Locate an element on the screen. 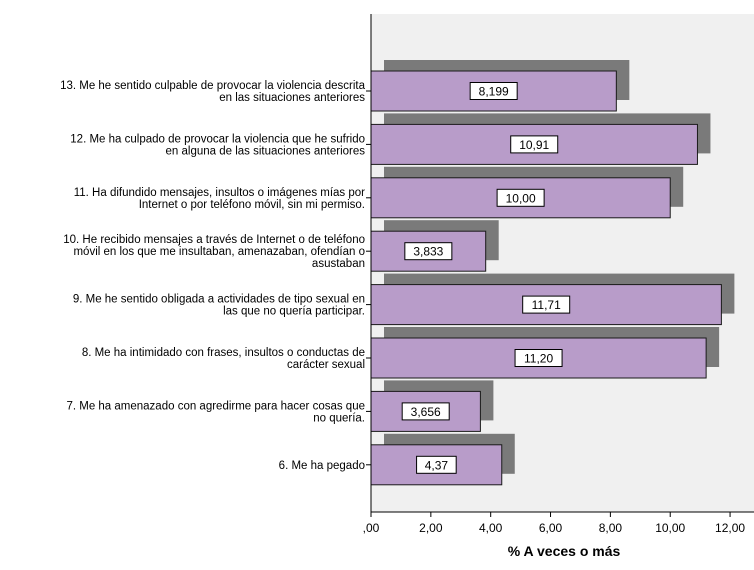 This screenshot has width=754, height=570. category-label: las que no quería participar. is located at coordinates (294, 312).